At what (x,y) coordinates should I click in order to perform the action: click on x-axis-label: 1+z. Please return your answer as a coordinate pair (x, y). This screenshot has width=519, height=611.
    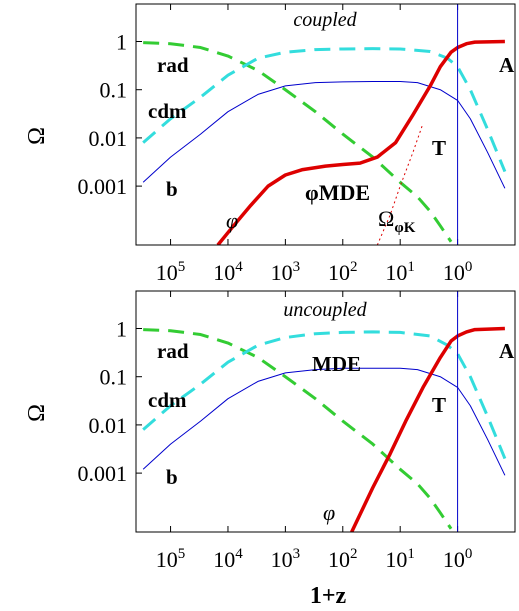
    Looking at the image, I should click on (328, 596).